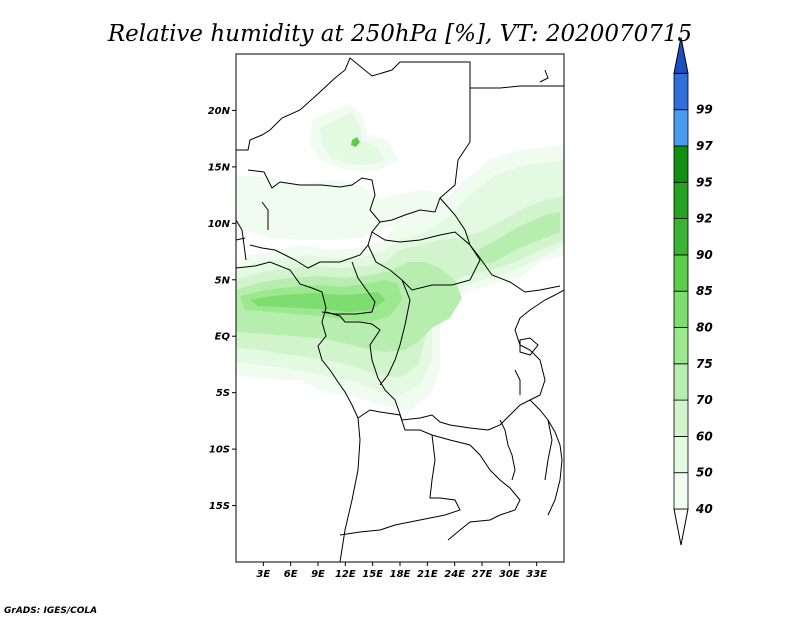 This screenshot has width=800, height=618. What do you see at coordinates (704, 182) in the screenshot?
I see `colorbar-label: 95` at bounding box center [704, 182].